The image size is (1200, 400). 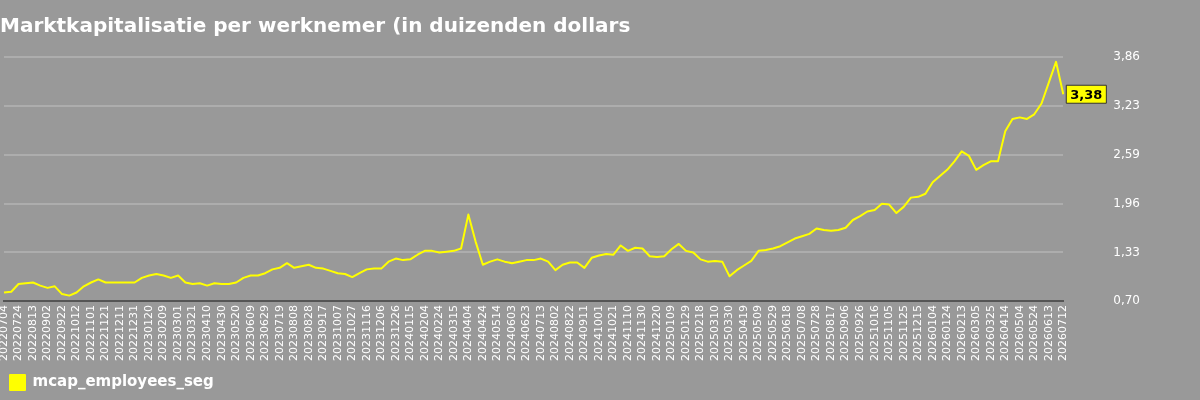 What do you see at coordinates (1126, 202) in the screenshot?
I see `y-tick-label: 1,96` at bounding box center [1126, 202].